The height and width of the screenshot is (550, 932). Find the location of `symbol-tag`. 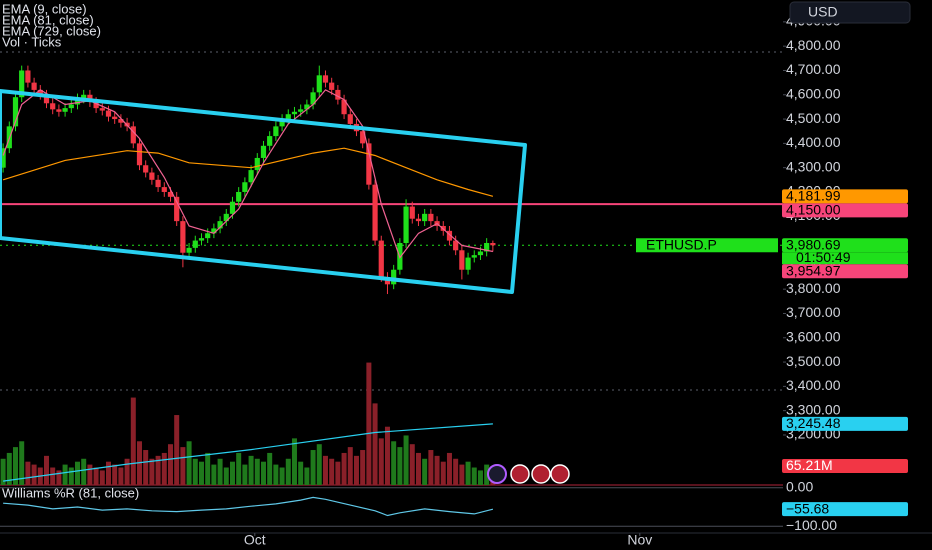

symbol-tag is located at coordinates (707, 245).